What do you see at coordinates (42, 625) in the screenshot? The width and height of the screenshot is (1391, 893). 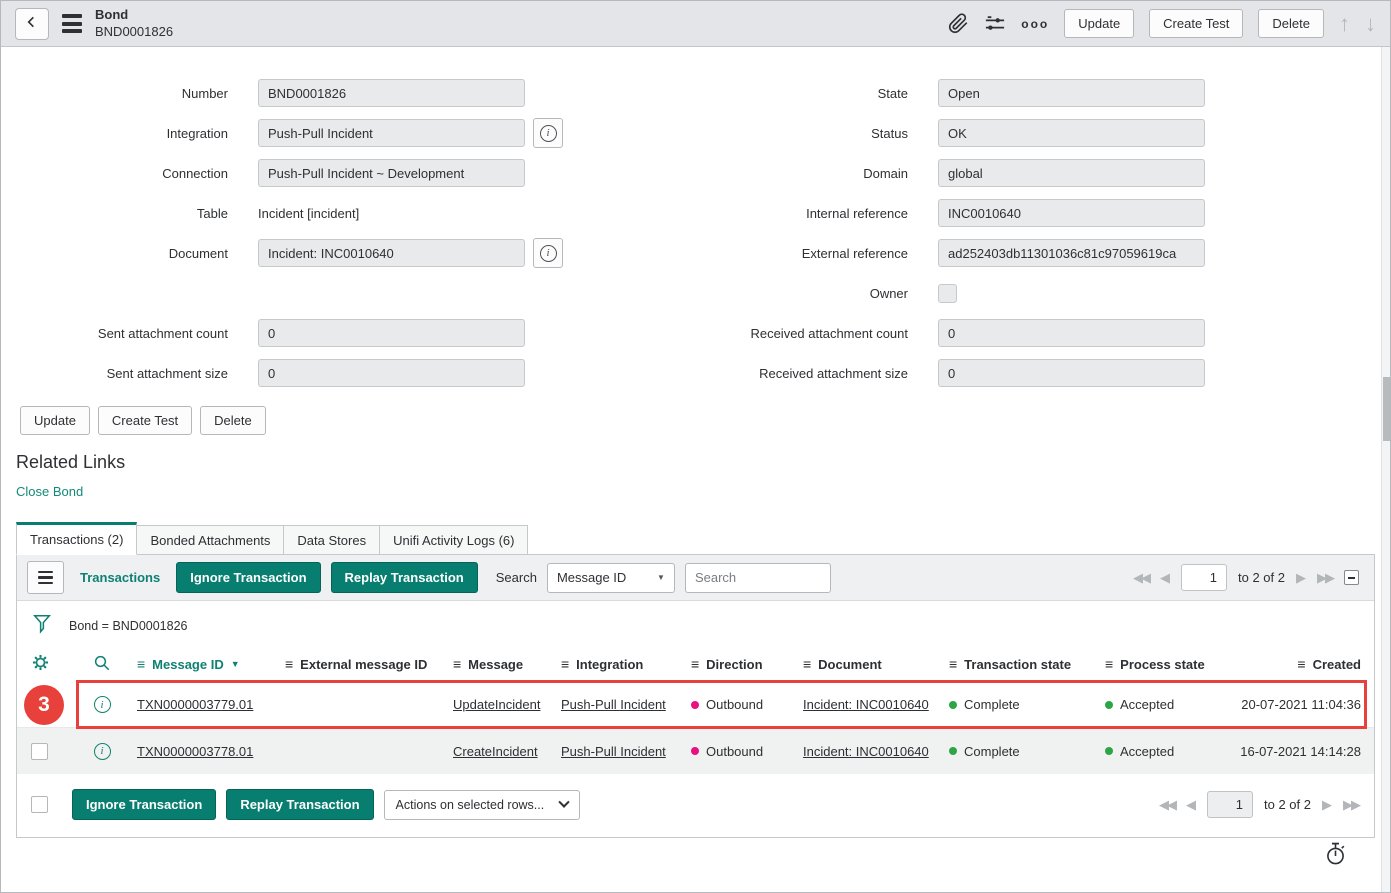 I see `filter-icon` at bounding box center [42, 625].